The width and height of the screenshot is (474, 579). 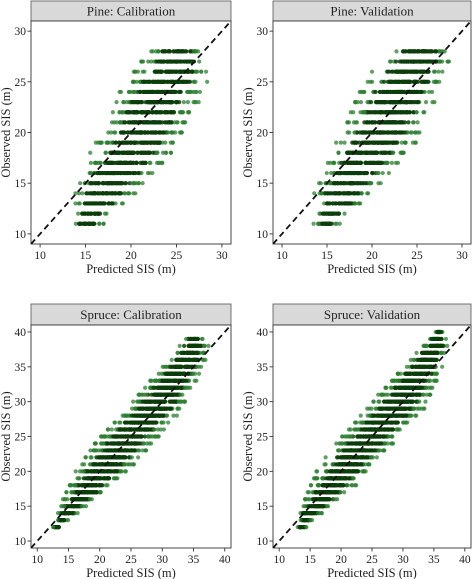 I want to click on y-tick-label: 15, so click(x=21, y=507).